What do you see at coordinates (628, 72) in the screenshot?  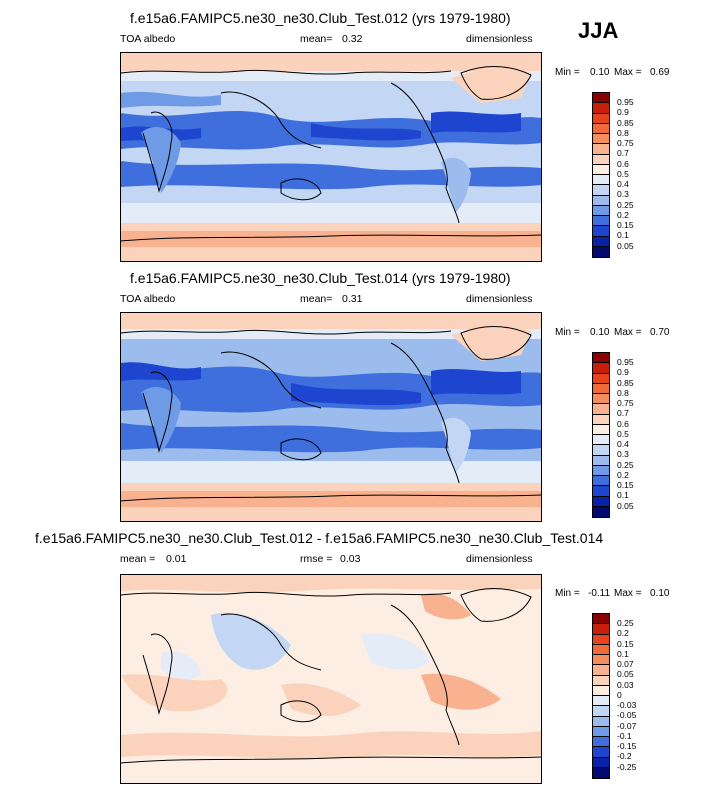 I see `panel1-max-label: Max =` at bounding box center [628, 72].